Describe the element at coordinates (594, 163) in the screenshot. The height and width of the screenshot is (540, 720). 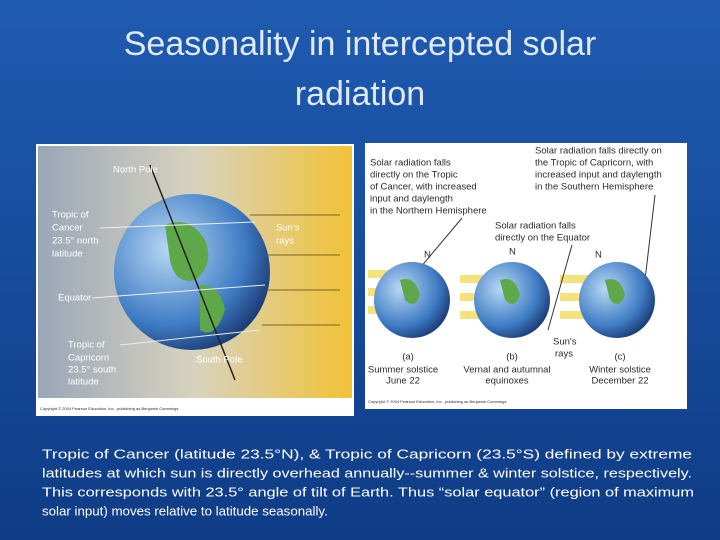
I see `annotation: the Tropic of Capricorn, with` at that location.